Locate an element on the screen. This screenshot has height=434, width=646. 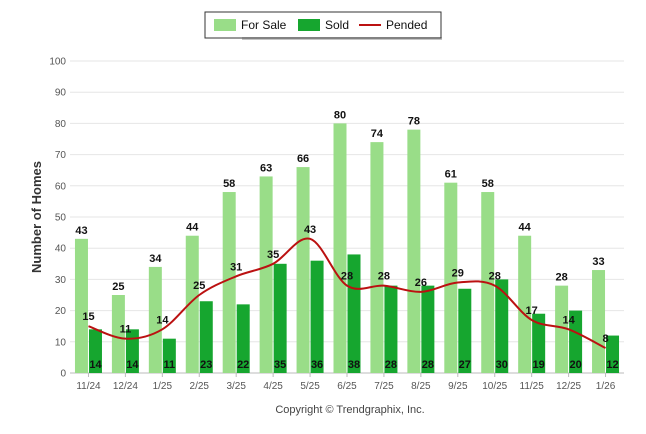
data-label-for-sale: 34 is located at coordinates (155, 259).